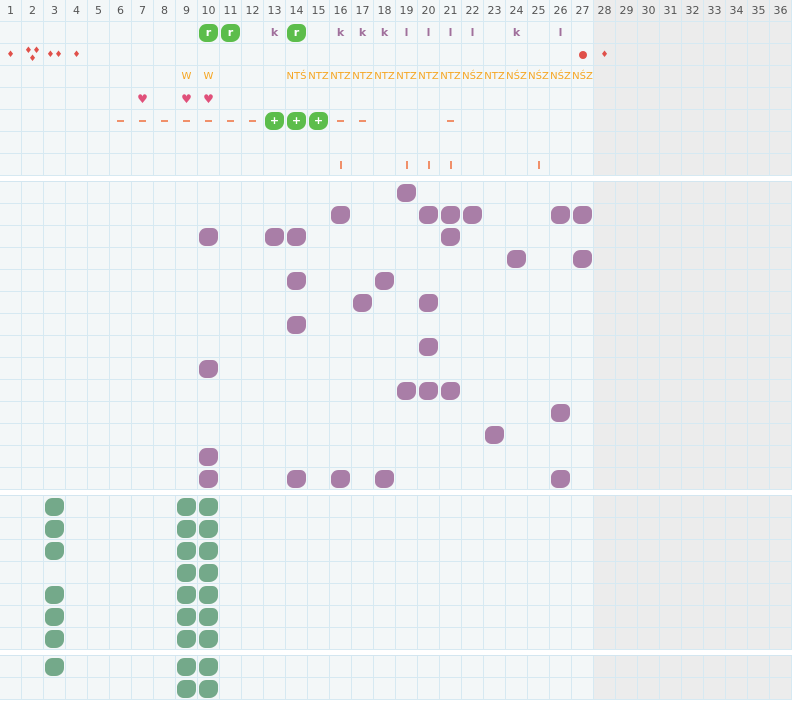 This screenshot has width=792, height=701. Describe the element at coordinates (605, 11) in the screenshot. I see `column-header: 28` at that location.